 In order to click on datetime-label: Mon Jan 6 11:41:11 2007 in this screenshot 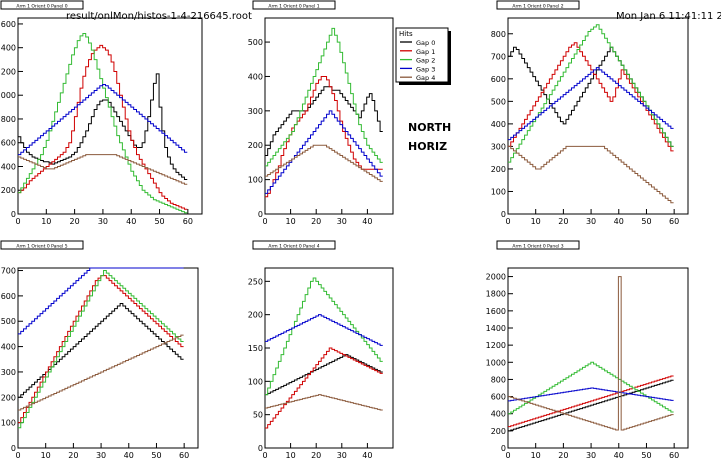, I will do `click(668, 16)`.